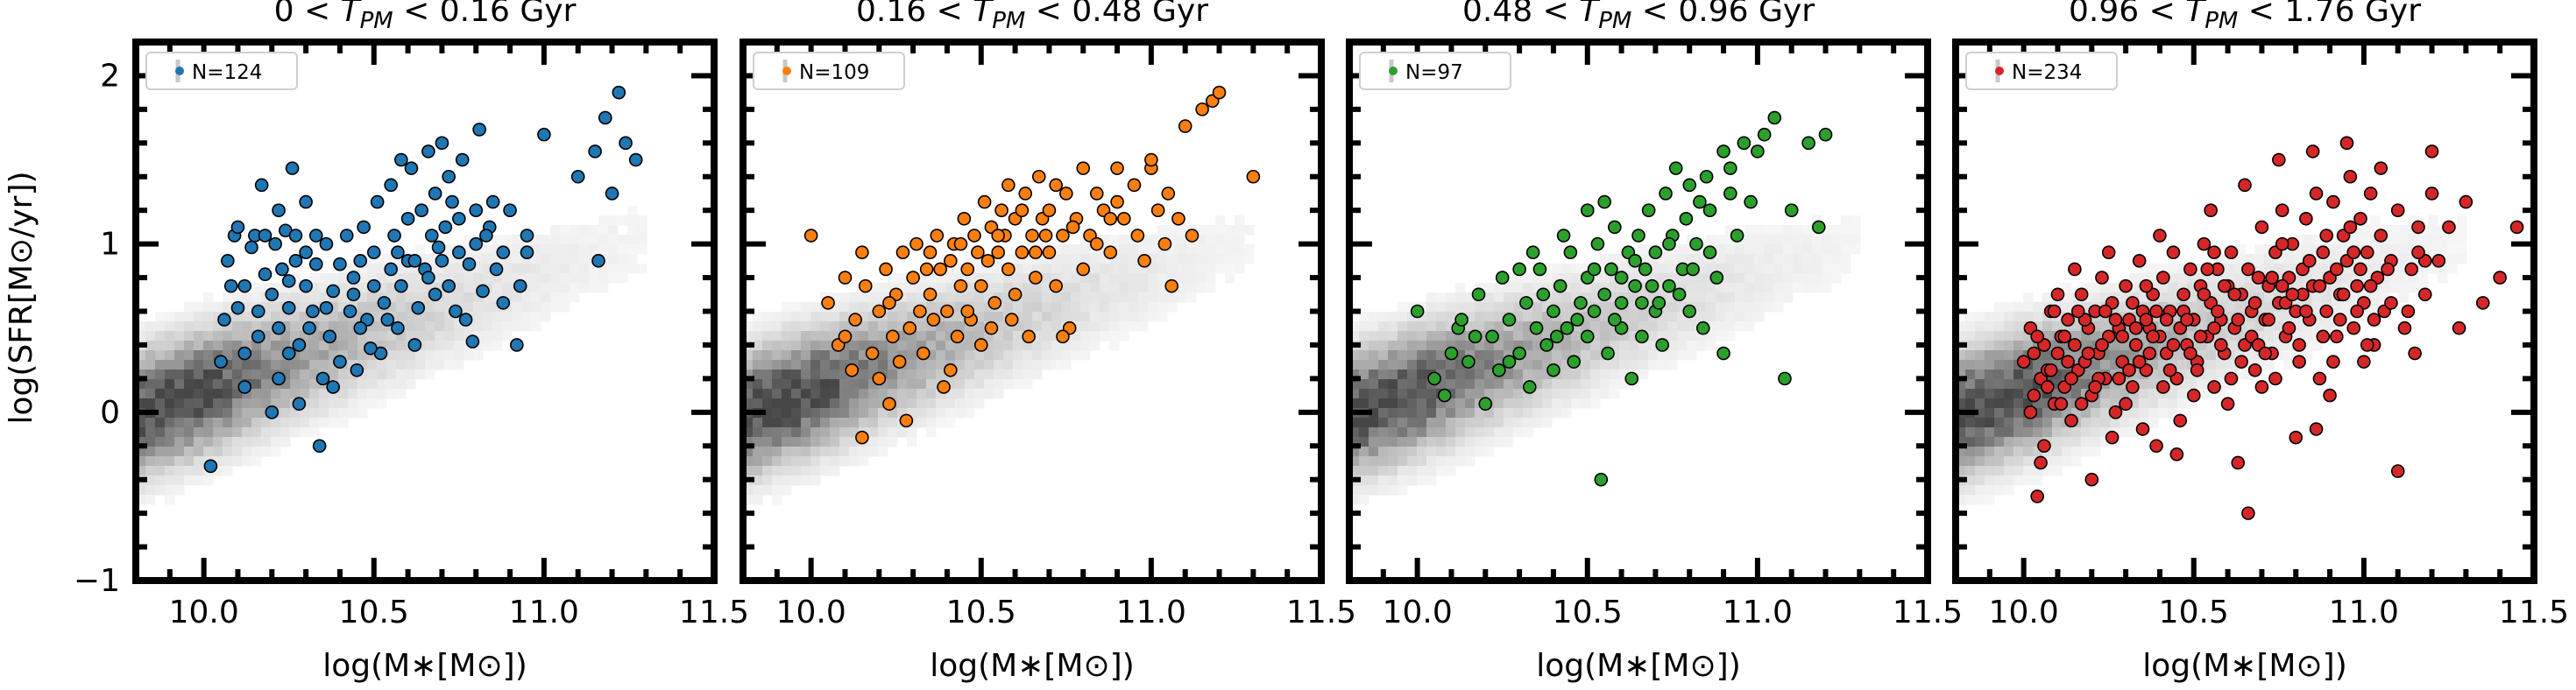 The width and height of the screenshot is (2576, 690). Describe the element at coordinates (1418, 612) in the screenshot. I see `x-tick-label: 10.0` at that location.